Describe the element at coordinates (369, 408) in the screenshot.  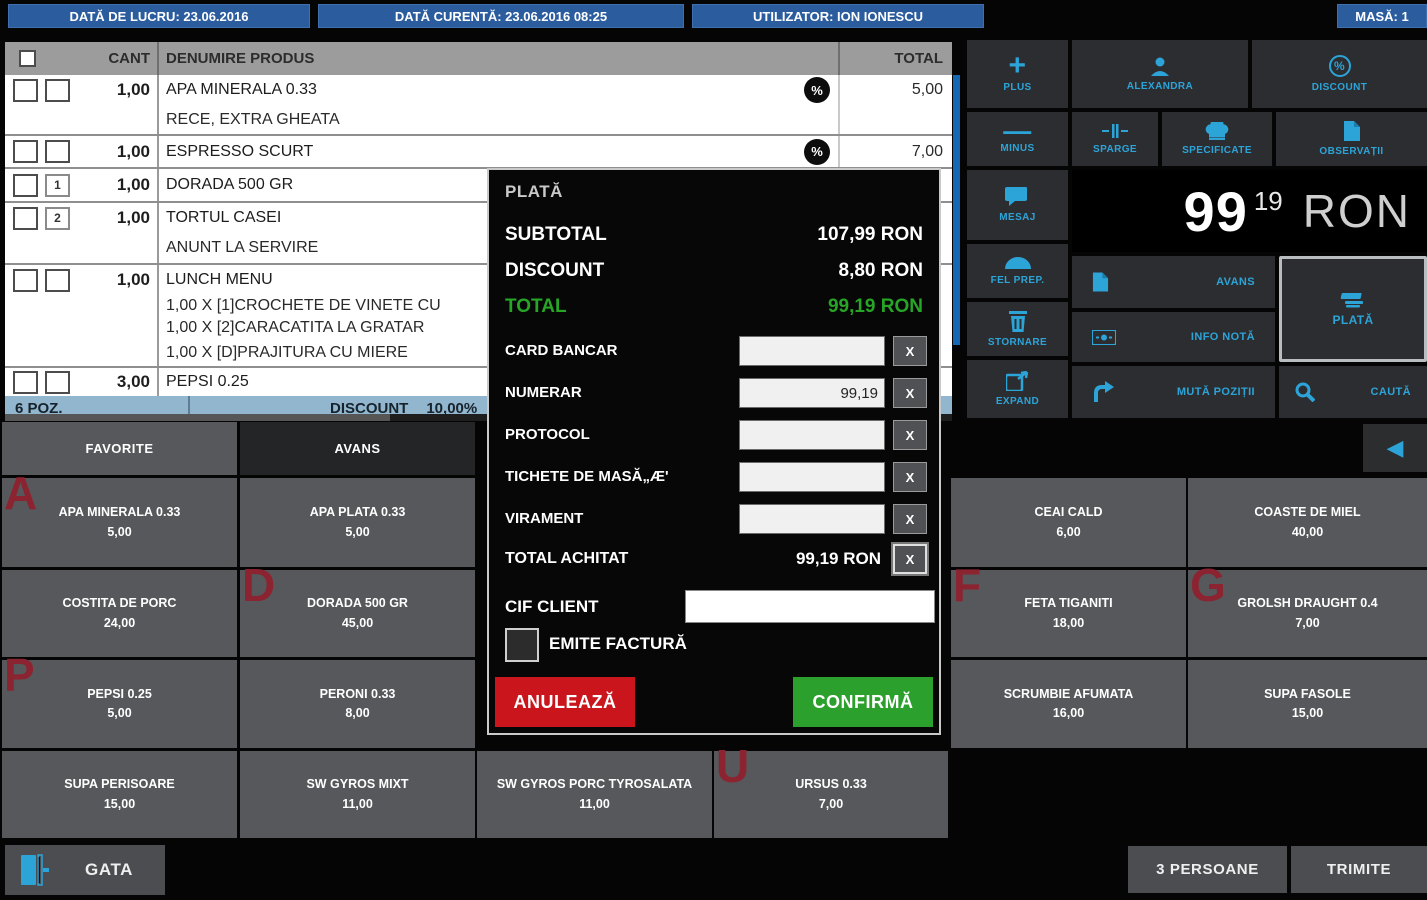
I see `footer-discount-label: DISCOUNT` at that location.